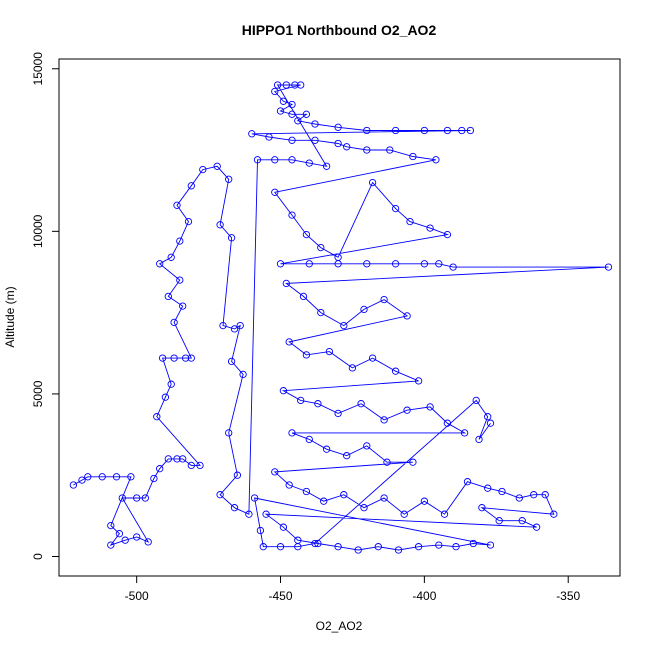 The image size is (650, 650). Describe the element at coordinates (568, 596) in the screenshot. I see `x-tick-label: -350` at that location.